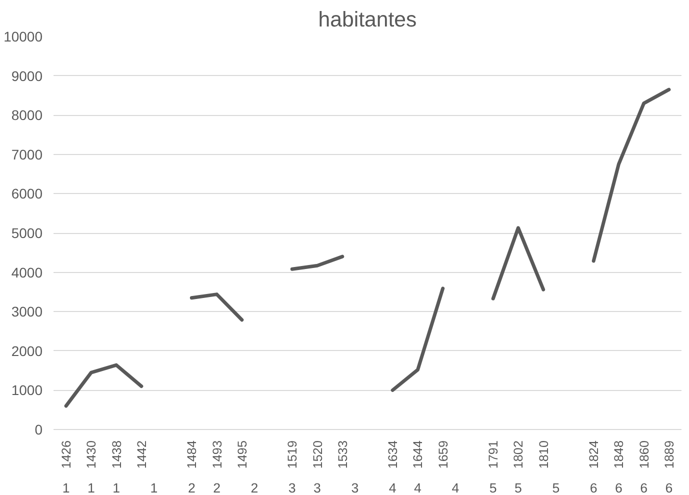  What do you see at coordinates (23, 36) in the screenshot?
I see `y-tick-label: 10000` at bounding box center [23, 36].